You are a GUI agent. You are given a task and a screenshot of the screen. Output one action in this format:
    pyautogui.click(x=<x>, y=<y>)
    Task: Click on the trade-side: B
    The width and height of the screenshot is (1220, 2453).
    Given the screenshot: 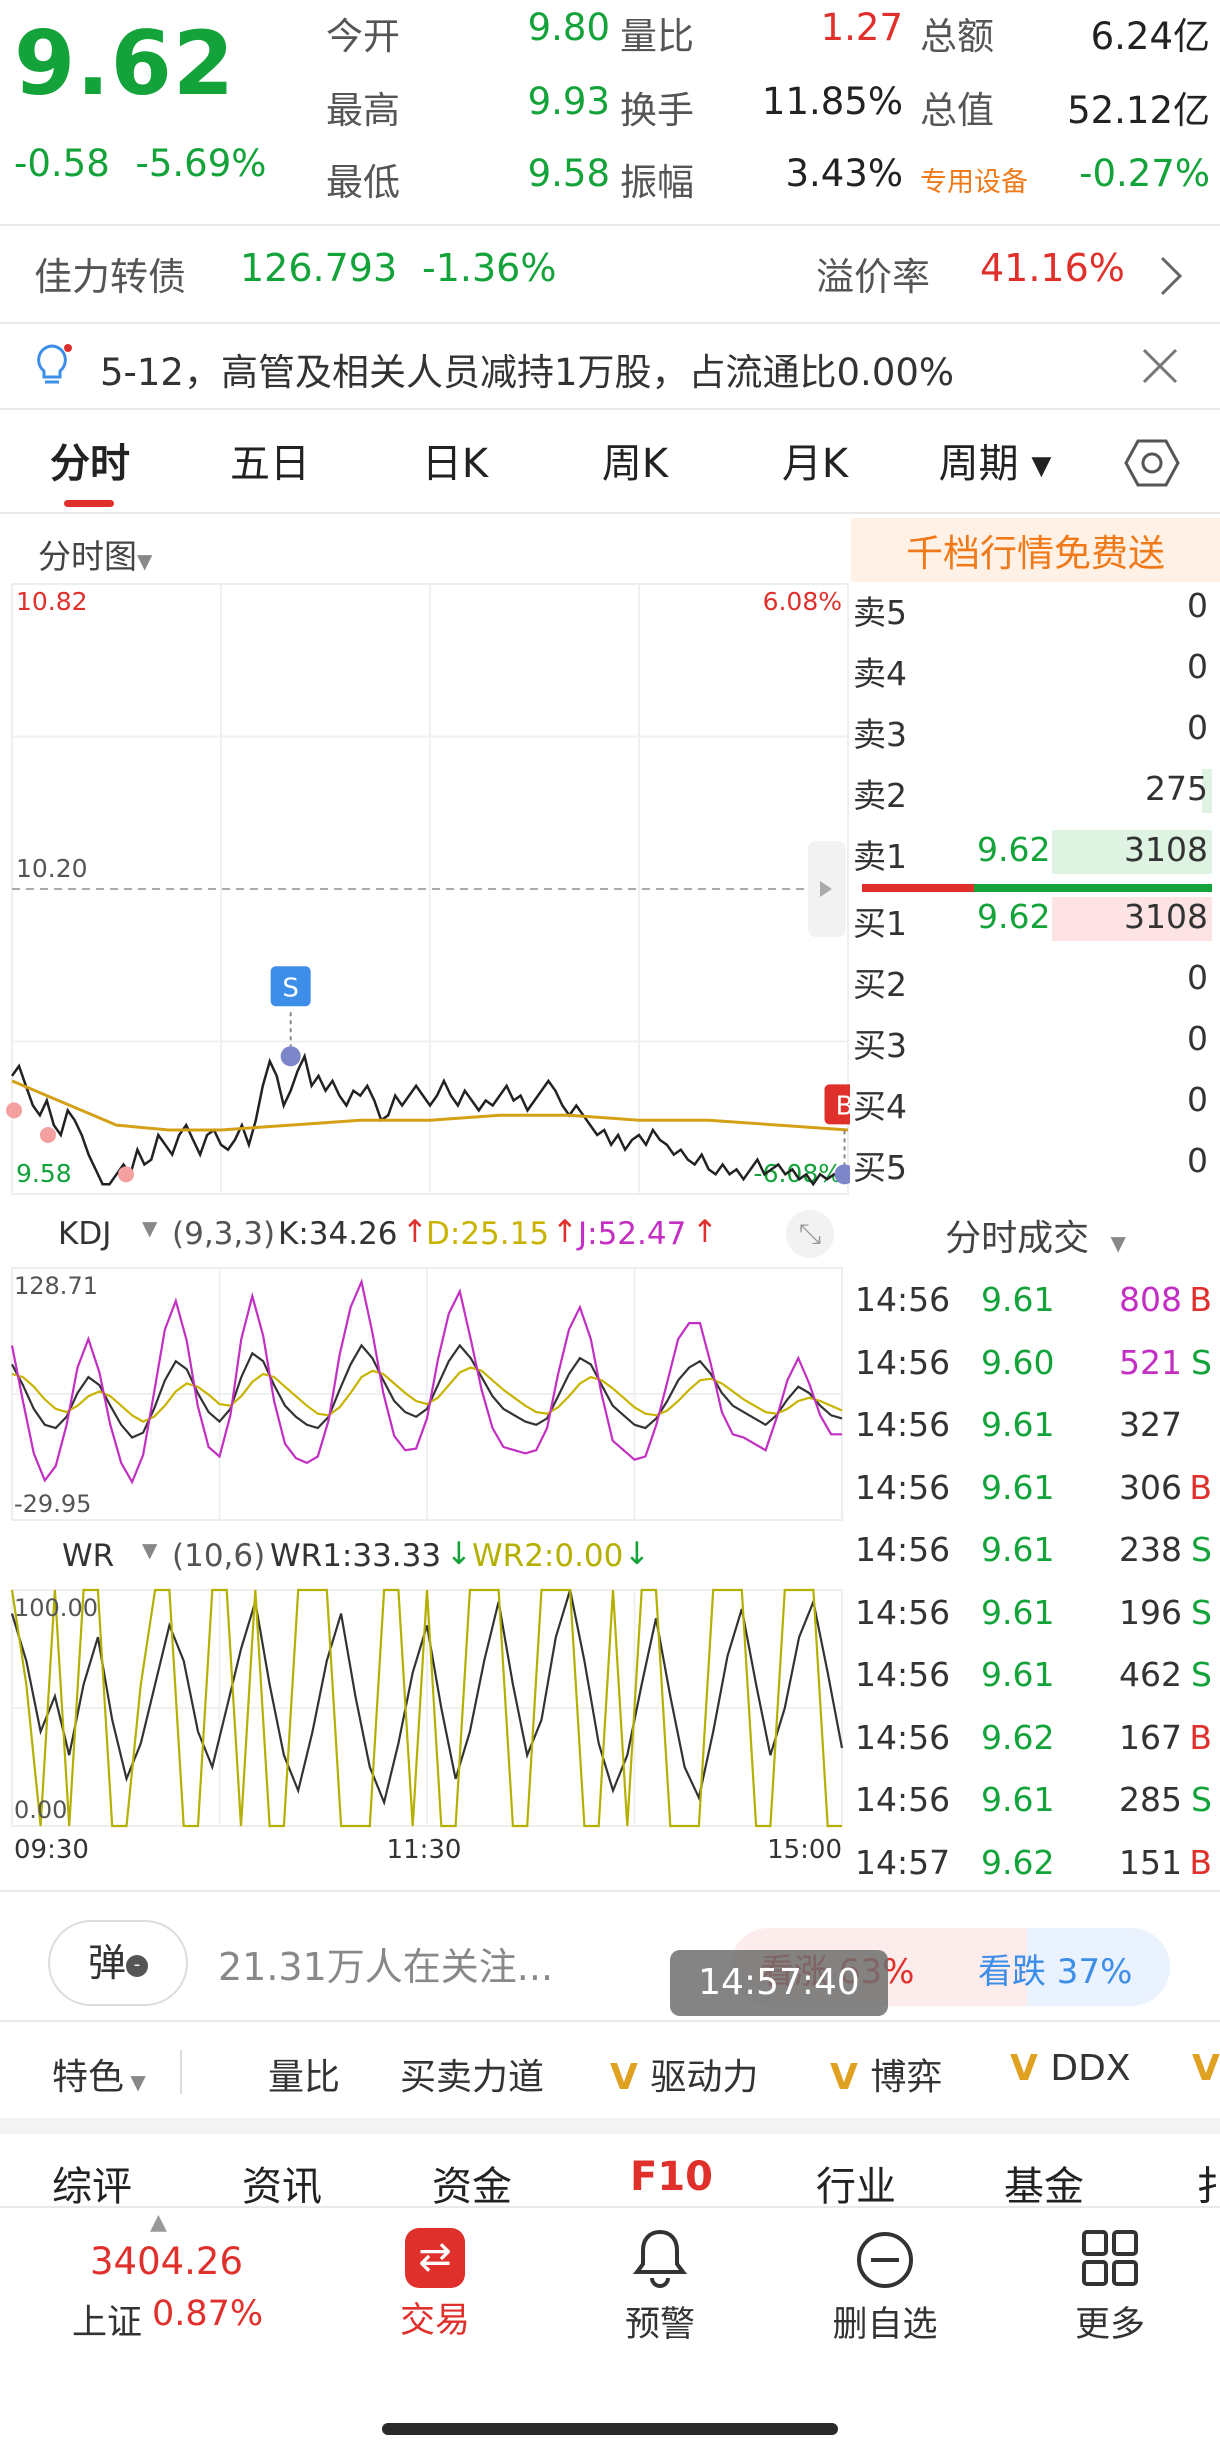 What is the action you would take?
    pyautogui.click(x=1200, y=1487)
    